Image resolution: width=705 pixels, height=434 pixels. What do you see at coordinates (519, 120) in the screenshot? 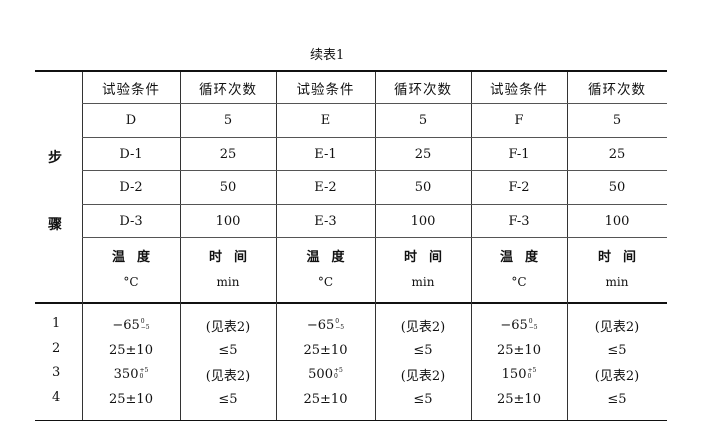
I see `table-cell: F` at bounding box center [519, 120].